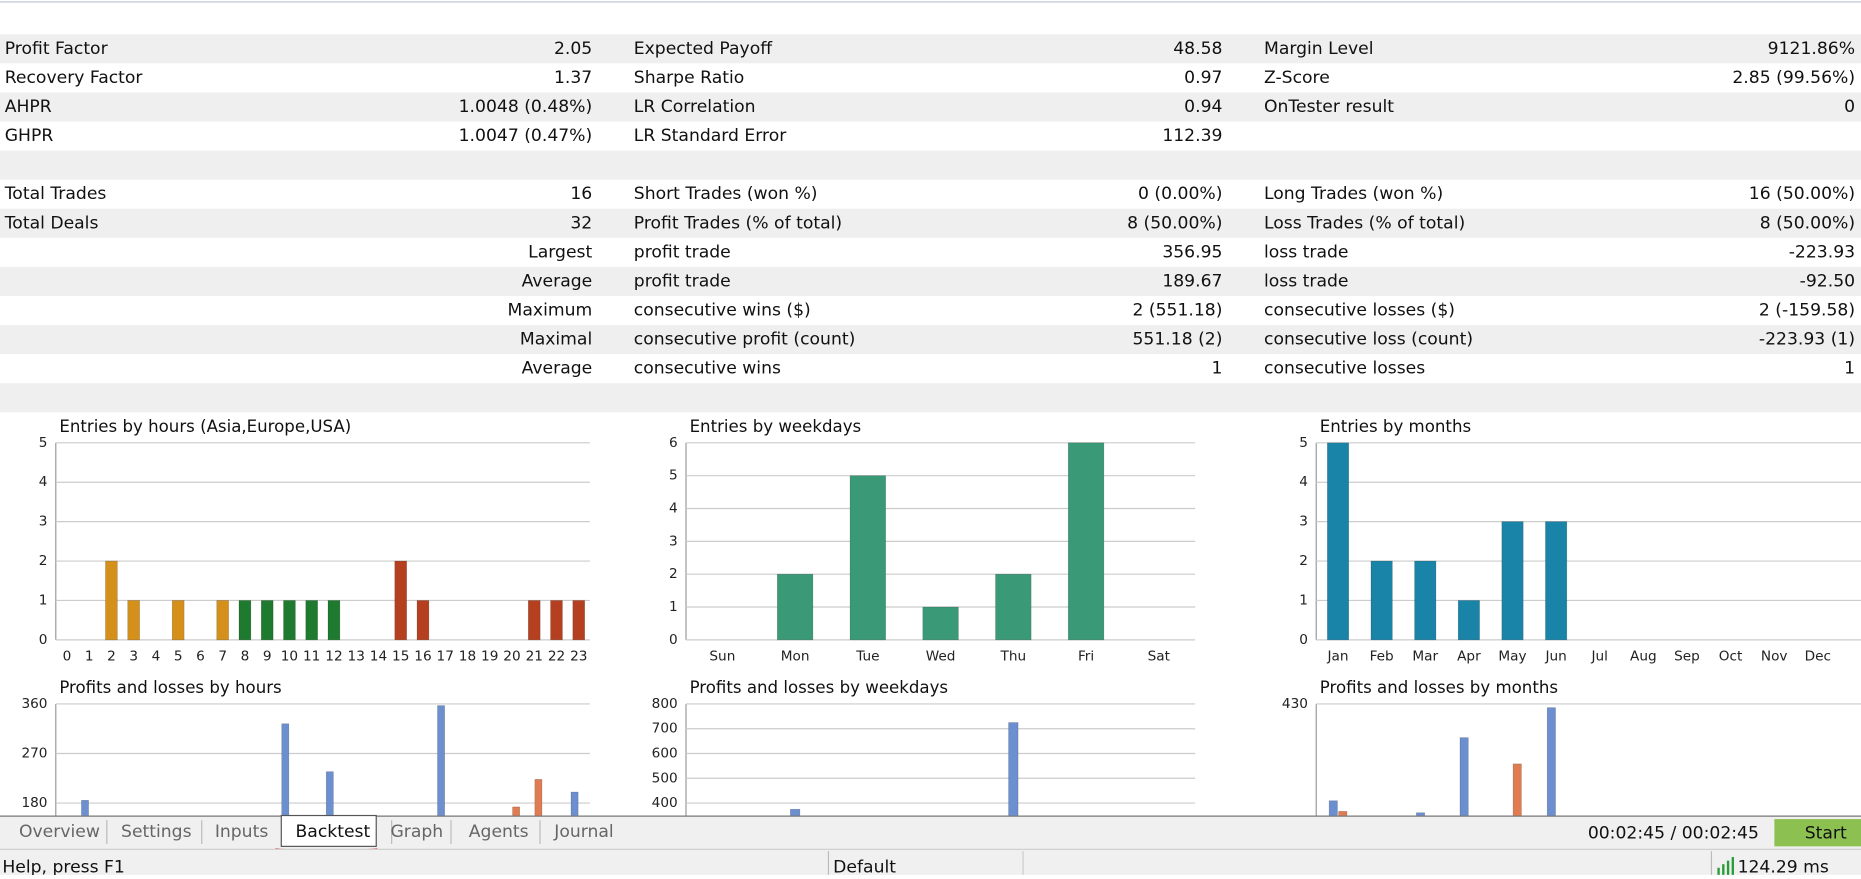 This screenshot has height=879, width=1861. I want to click on chart-title: Profits and losses by hours, so click(170, 687).